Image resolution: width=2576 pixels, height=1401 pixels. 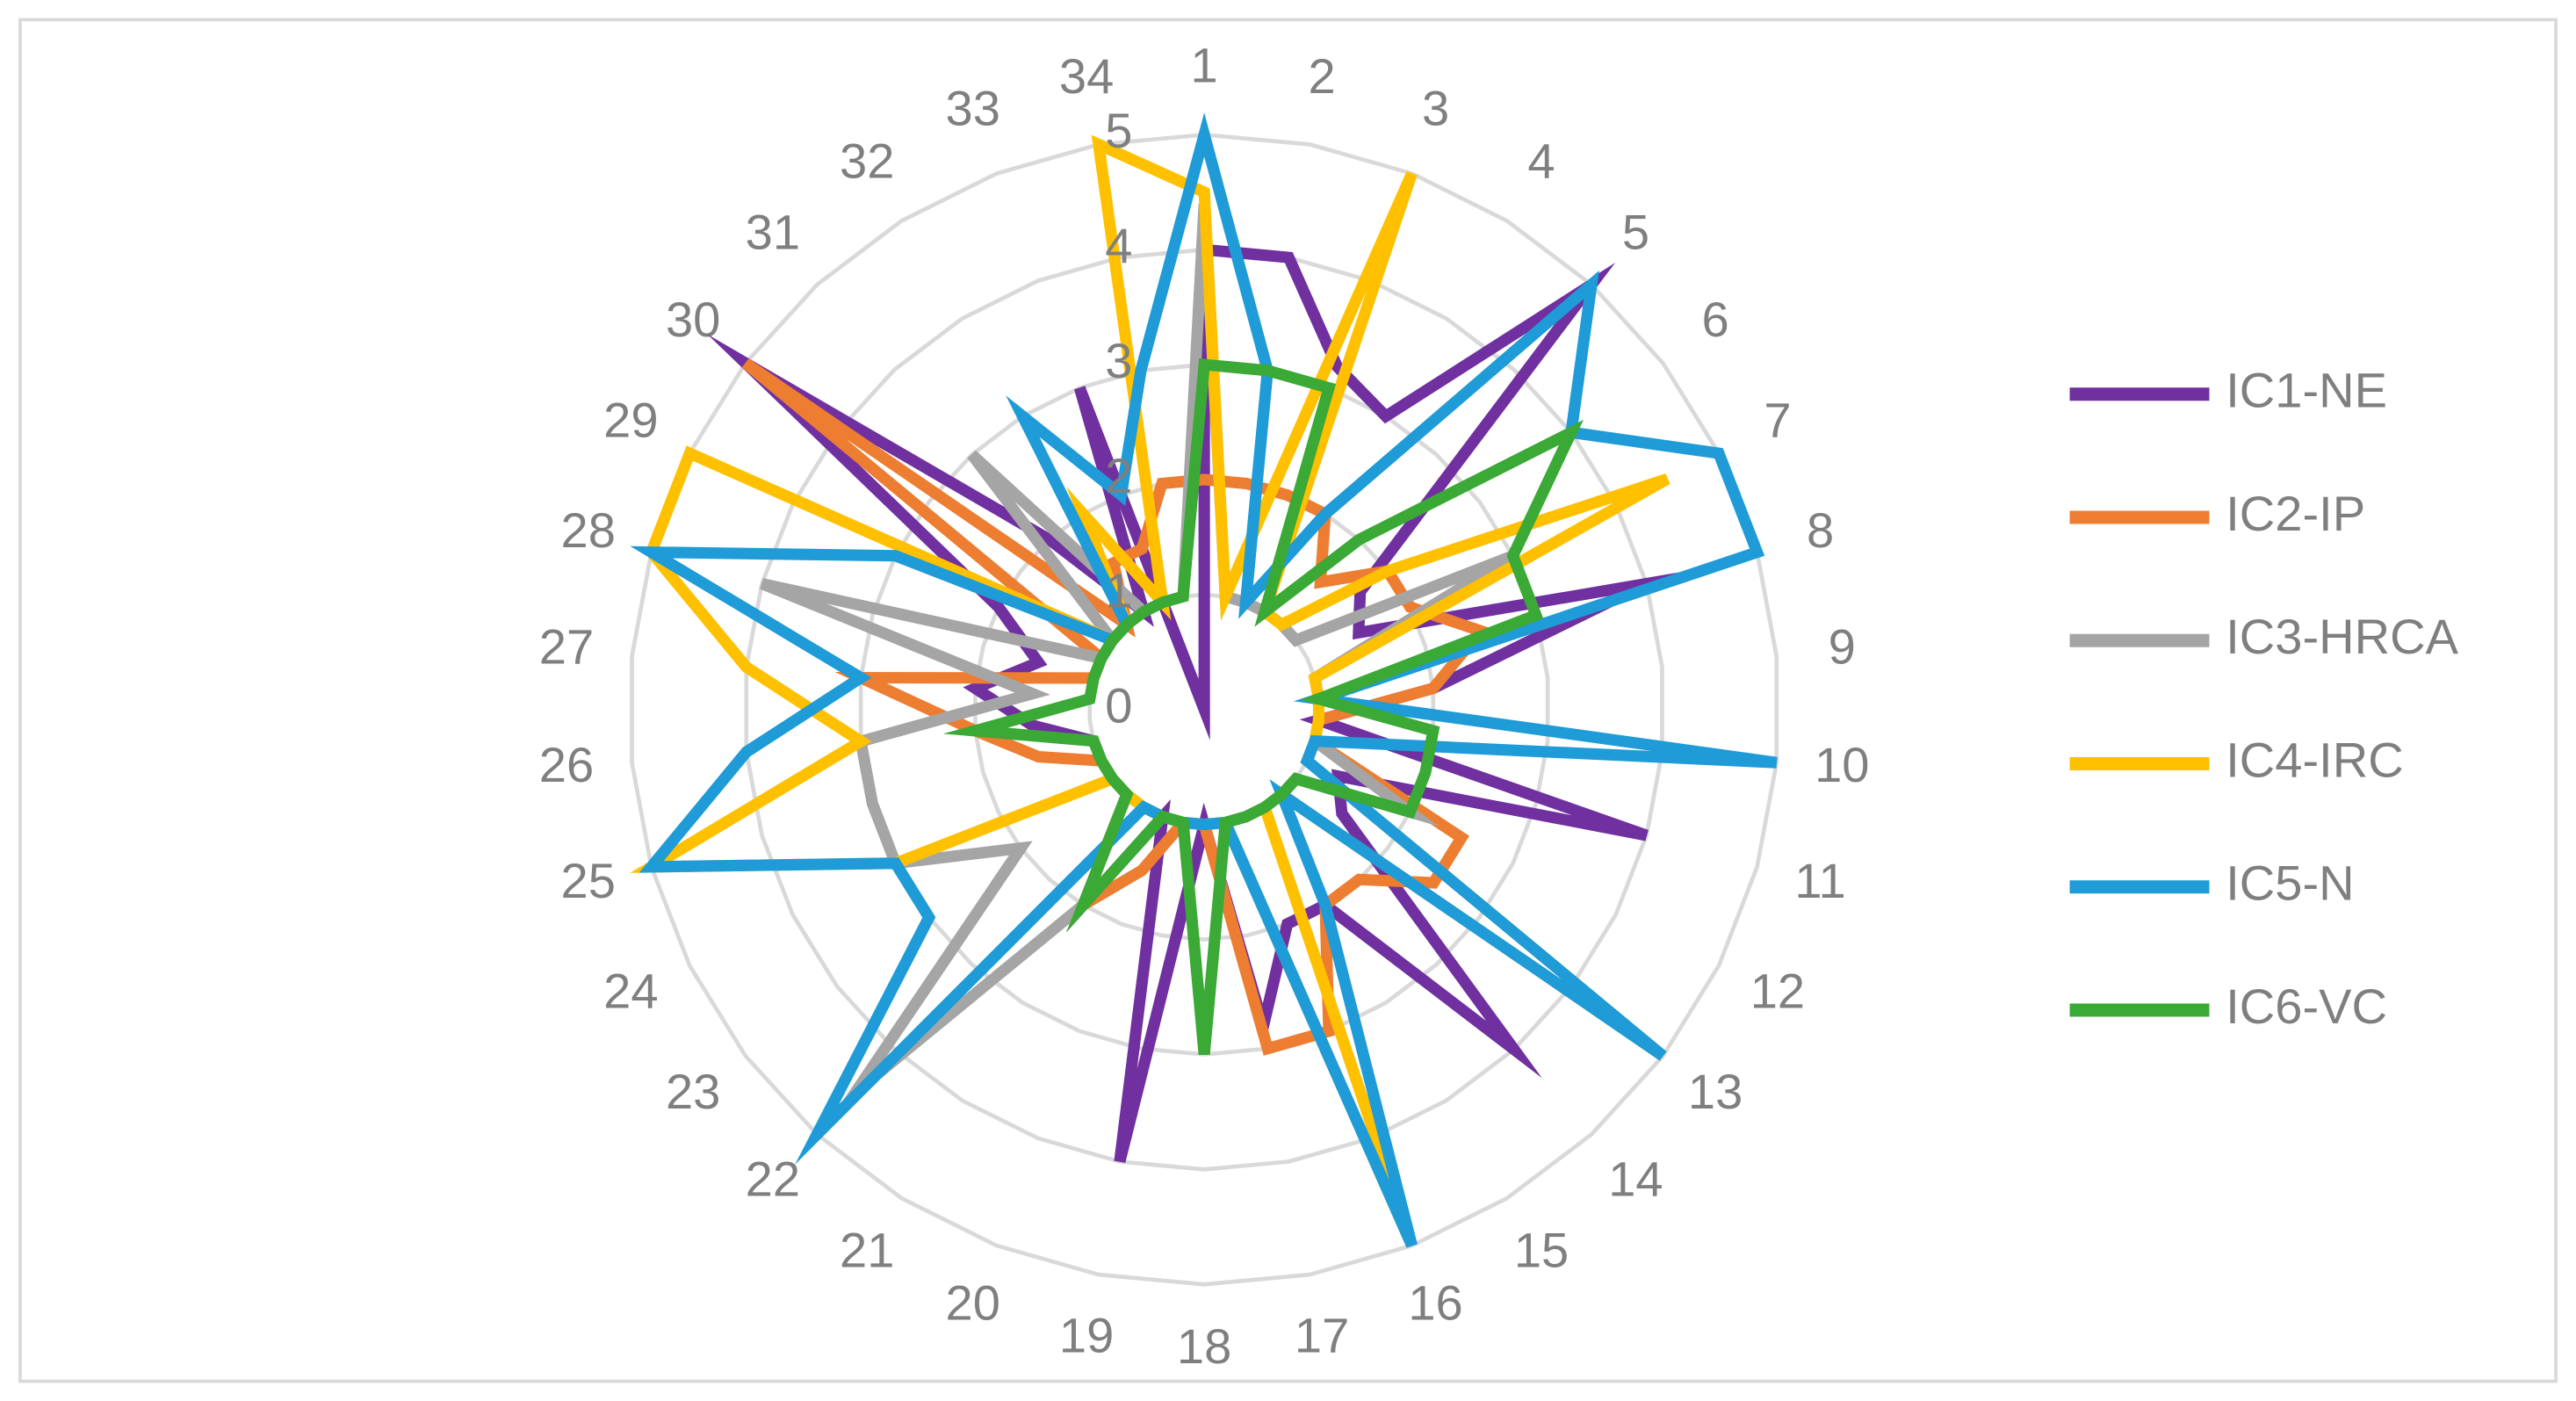 I want to click on category-label: 34, so click(x=1086, y=76).